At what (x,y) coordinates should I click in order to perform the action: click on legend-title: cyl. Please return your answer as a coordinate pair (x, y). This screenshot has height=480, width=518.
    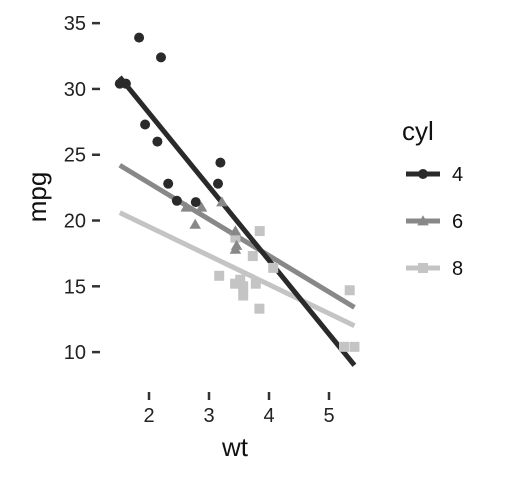
    Looking at the image, I should click on (418, 131).